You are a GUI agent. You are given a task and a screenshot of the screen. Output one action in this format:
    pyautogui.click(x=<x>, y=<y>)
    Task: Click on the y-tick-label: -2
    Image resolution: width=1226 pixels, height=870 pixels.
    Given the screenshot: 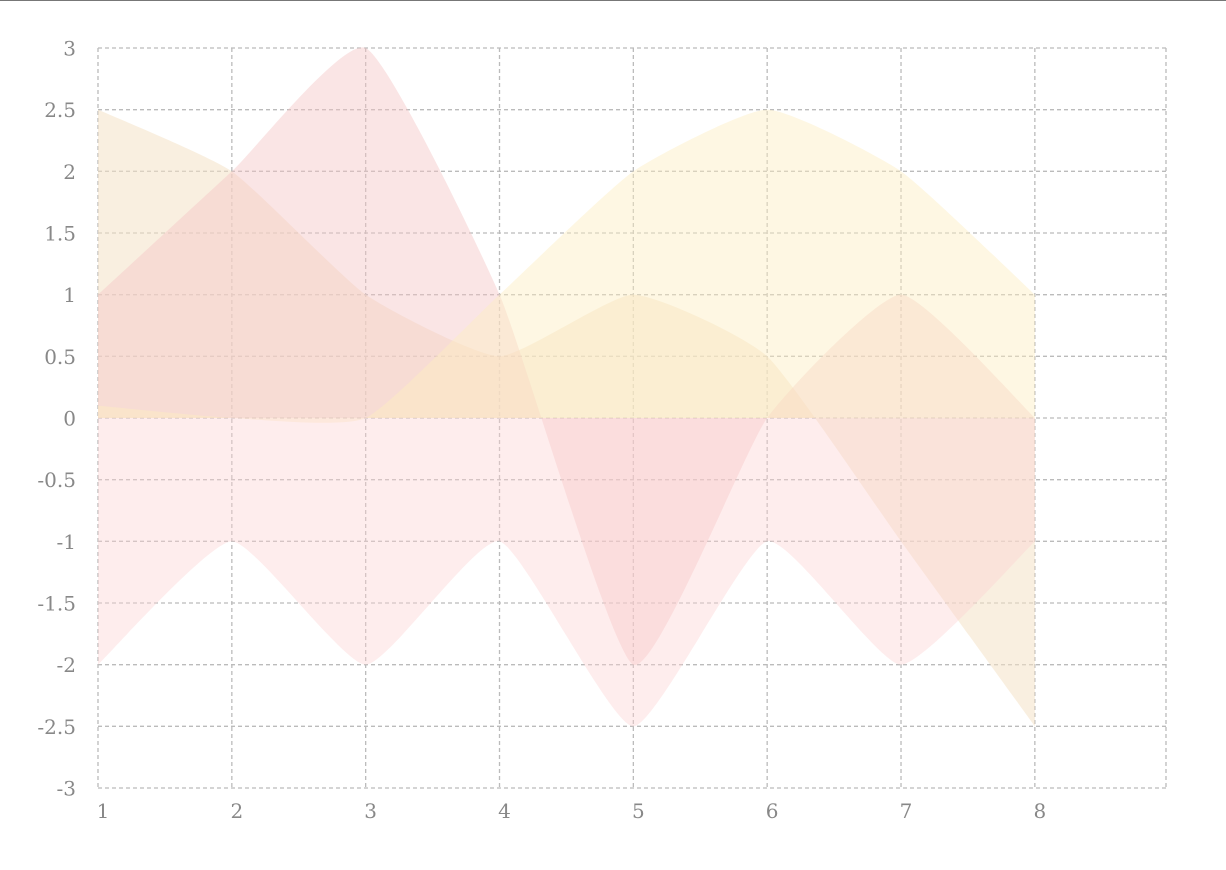 What is the action you would take?
    pyautogui.click(x=66, y=665)
    